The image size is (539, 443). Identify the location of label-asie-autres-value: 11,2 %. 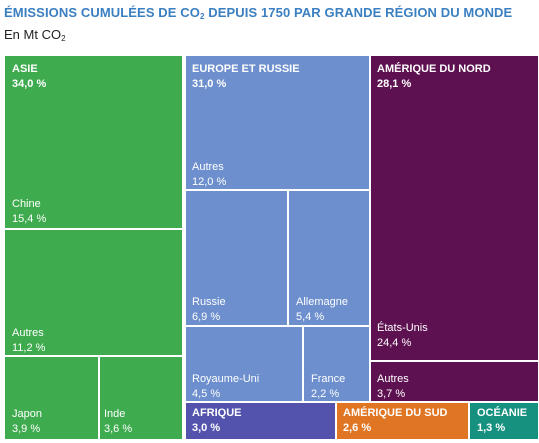
(29, 348).